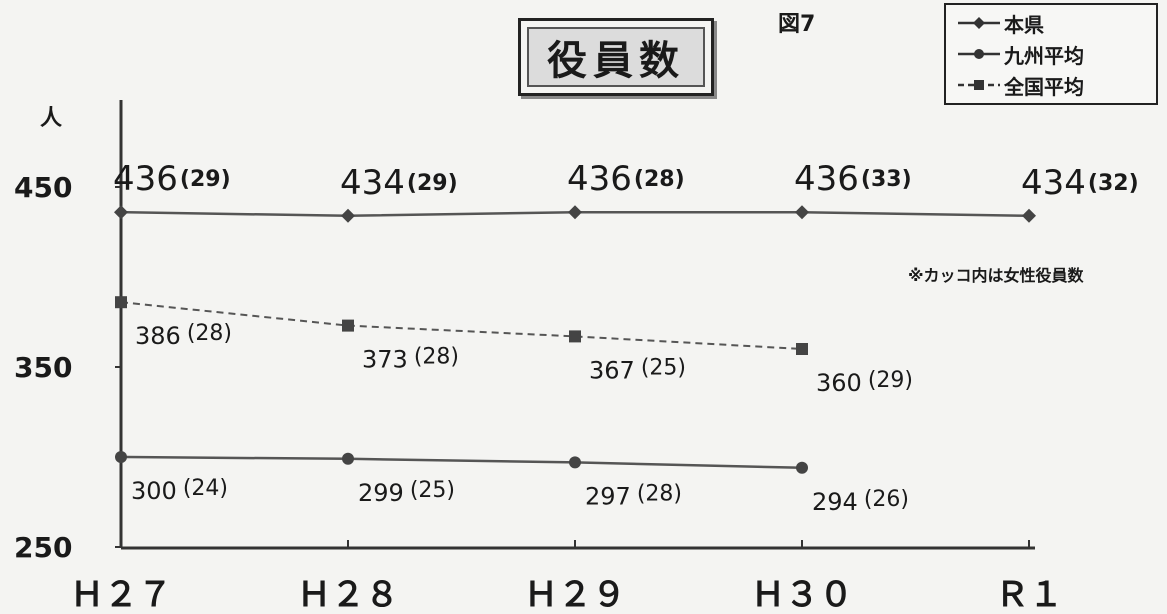  What do you see at coordinates (633, 495) in the screenshot?
I see `data-label: 297 (28)` at bounding box center [633, 495].